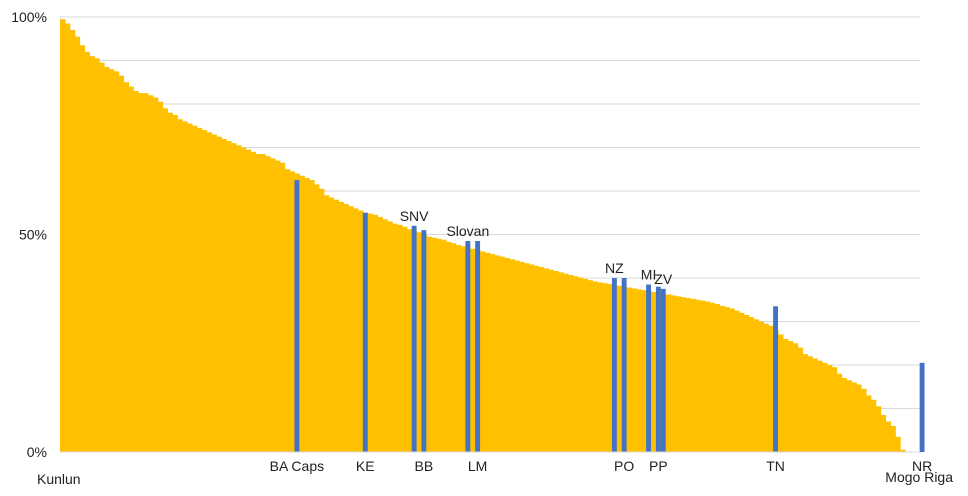 The height and width of the screenshot is (496, 968). I want to click on highlight-label: TN, so click(775, 466).